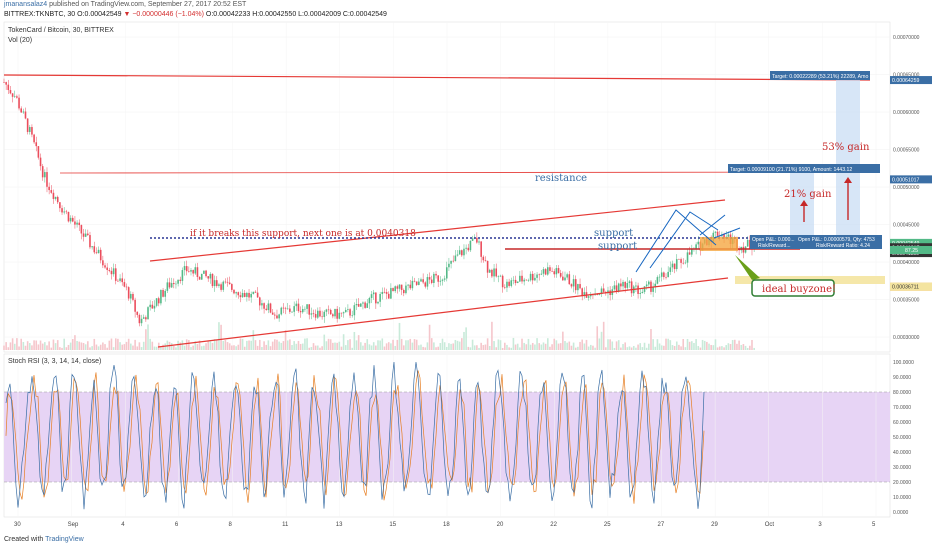 The width and height of the screenshot is (932, 550). Describe the element at coordinates (804, 203) in the screenshot. I see `arrow-21-head` at that location.